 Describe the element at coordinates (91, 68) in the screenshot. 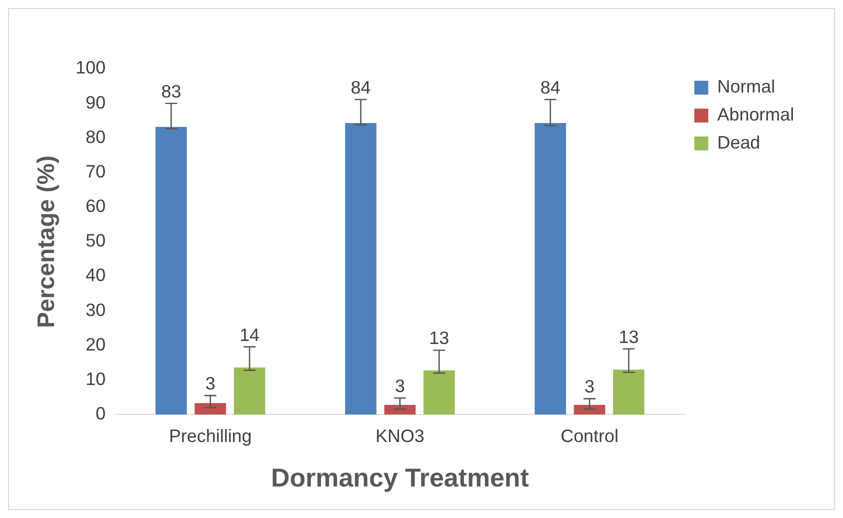

I see `y-tick-label: 100` at that location.